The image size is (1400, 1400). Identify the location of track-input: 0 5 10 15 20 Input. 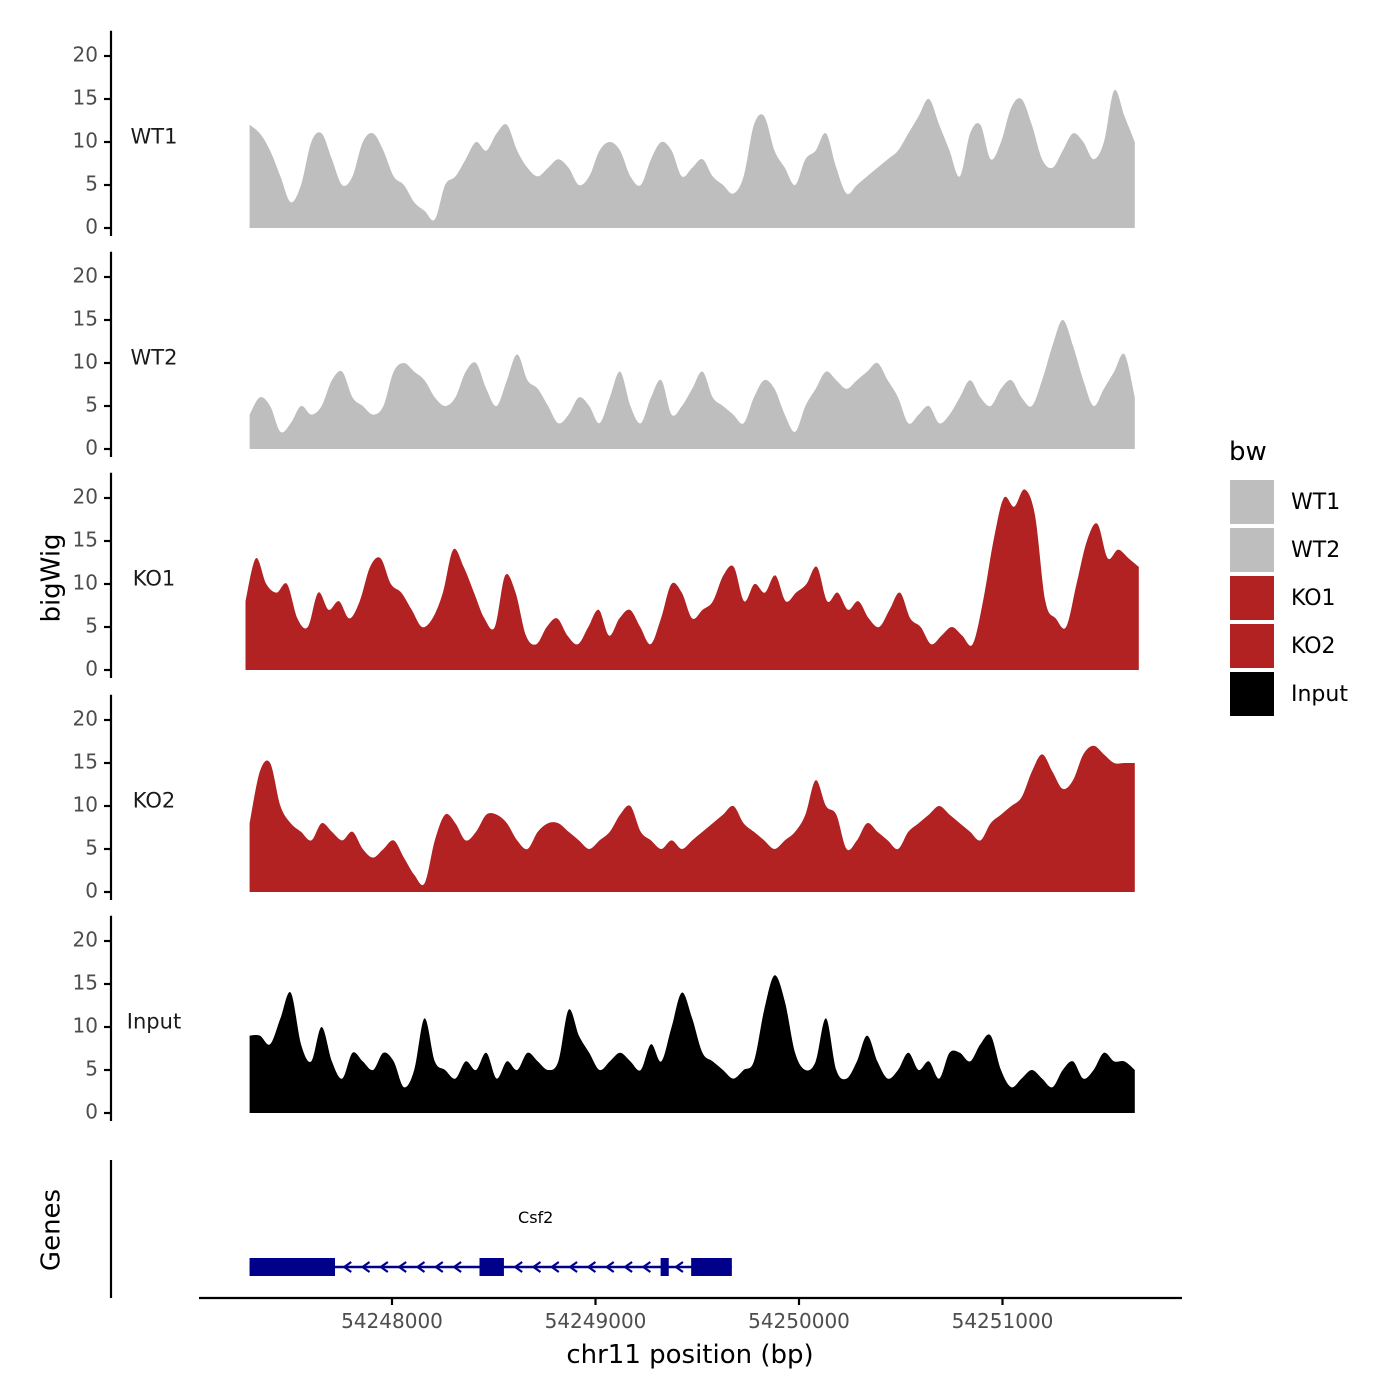
(604, 1019).